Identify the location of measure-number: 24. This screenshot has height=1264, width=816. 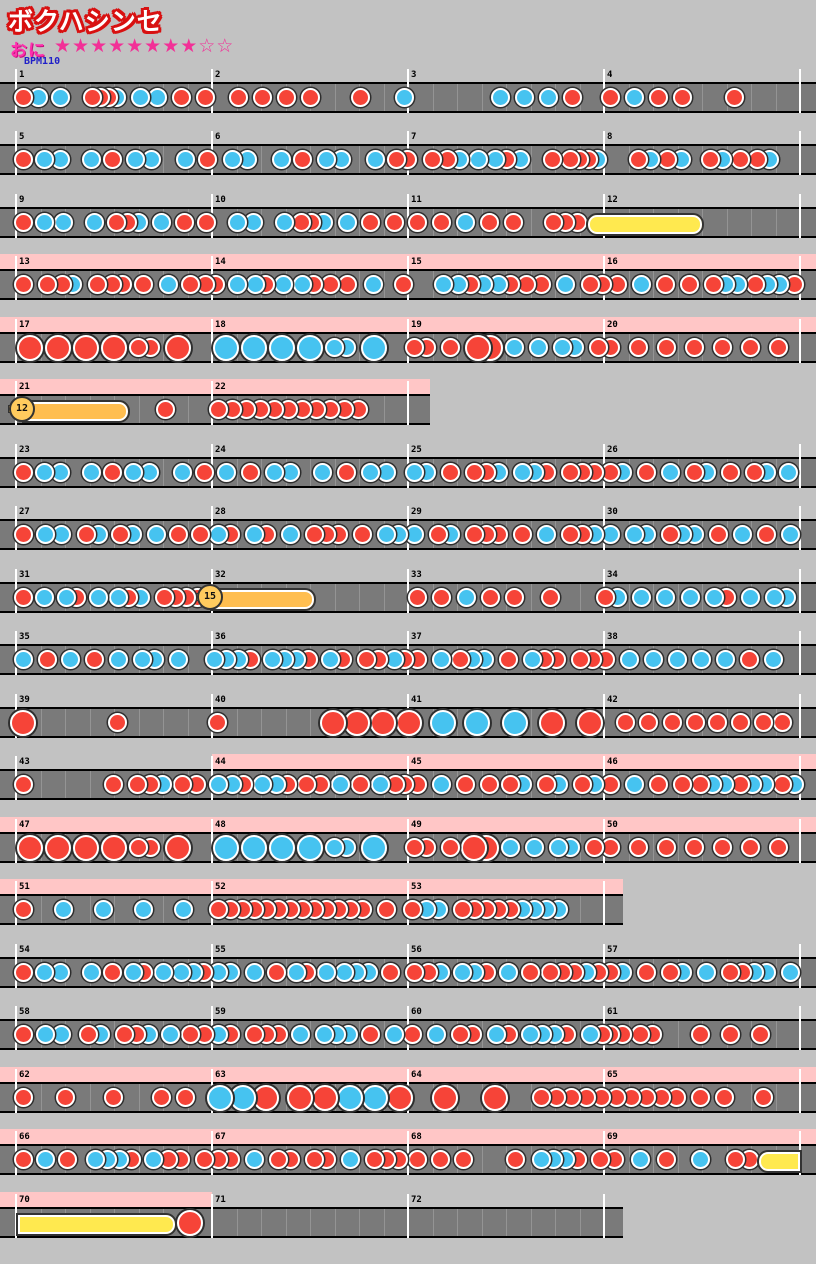
(220, 450).